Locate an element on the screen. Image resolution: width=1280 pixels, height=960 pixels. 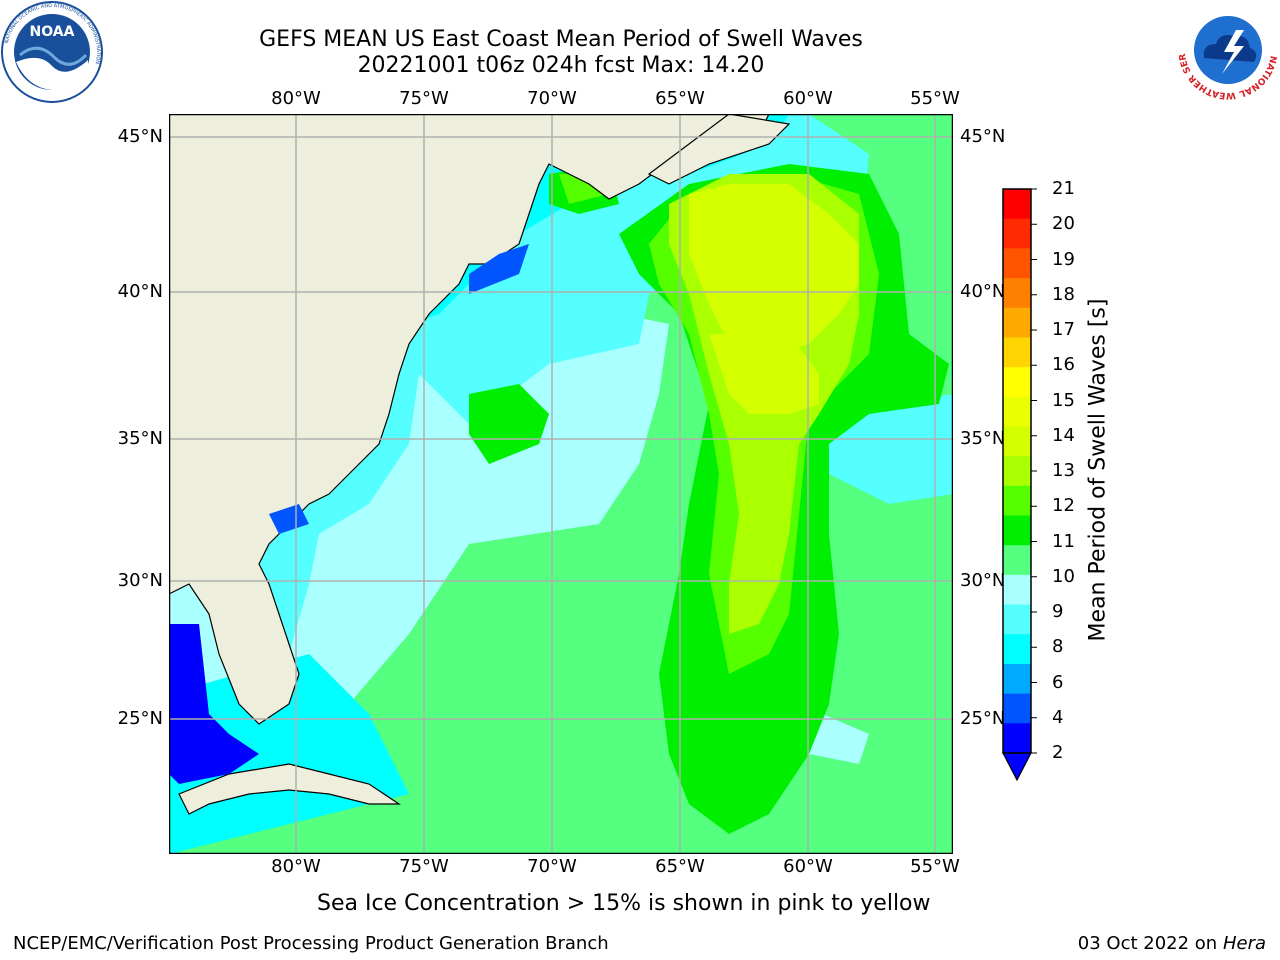
lat-label-right: 25°N is located at coordinates (983, 718).